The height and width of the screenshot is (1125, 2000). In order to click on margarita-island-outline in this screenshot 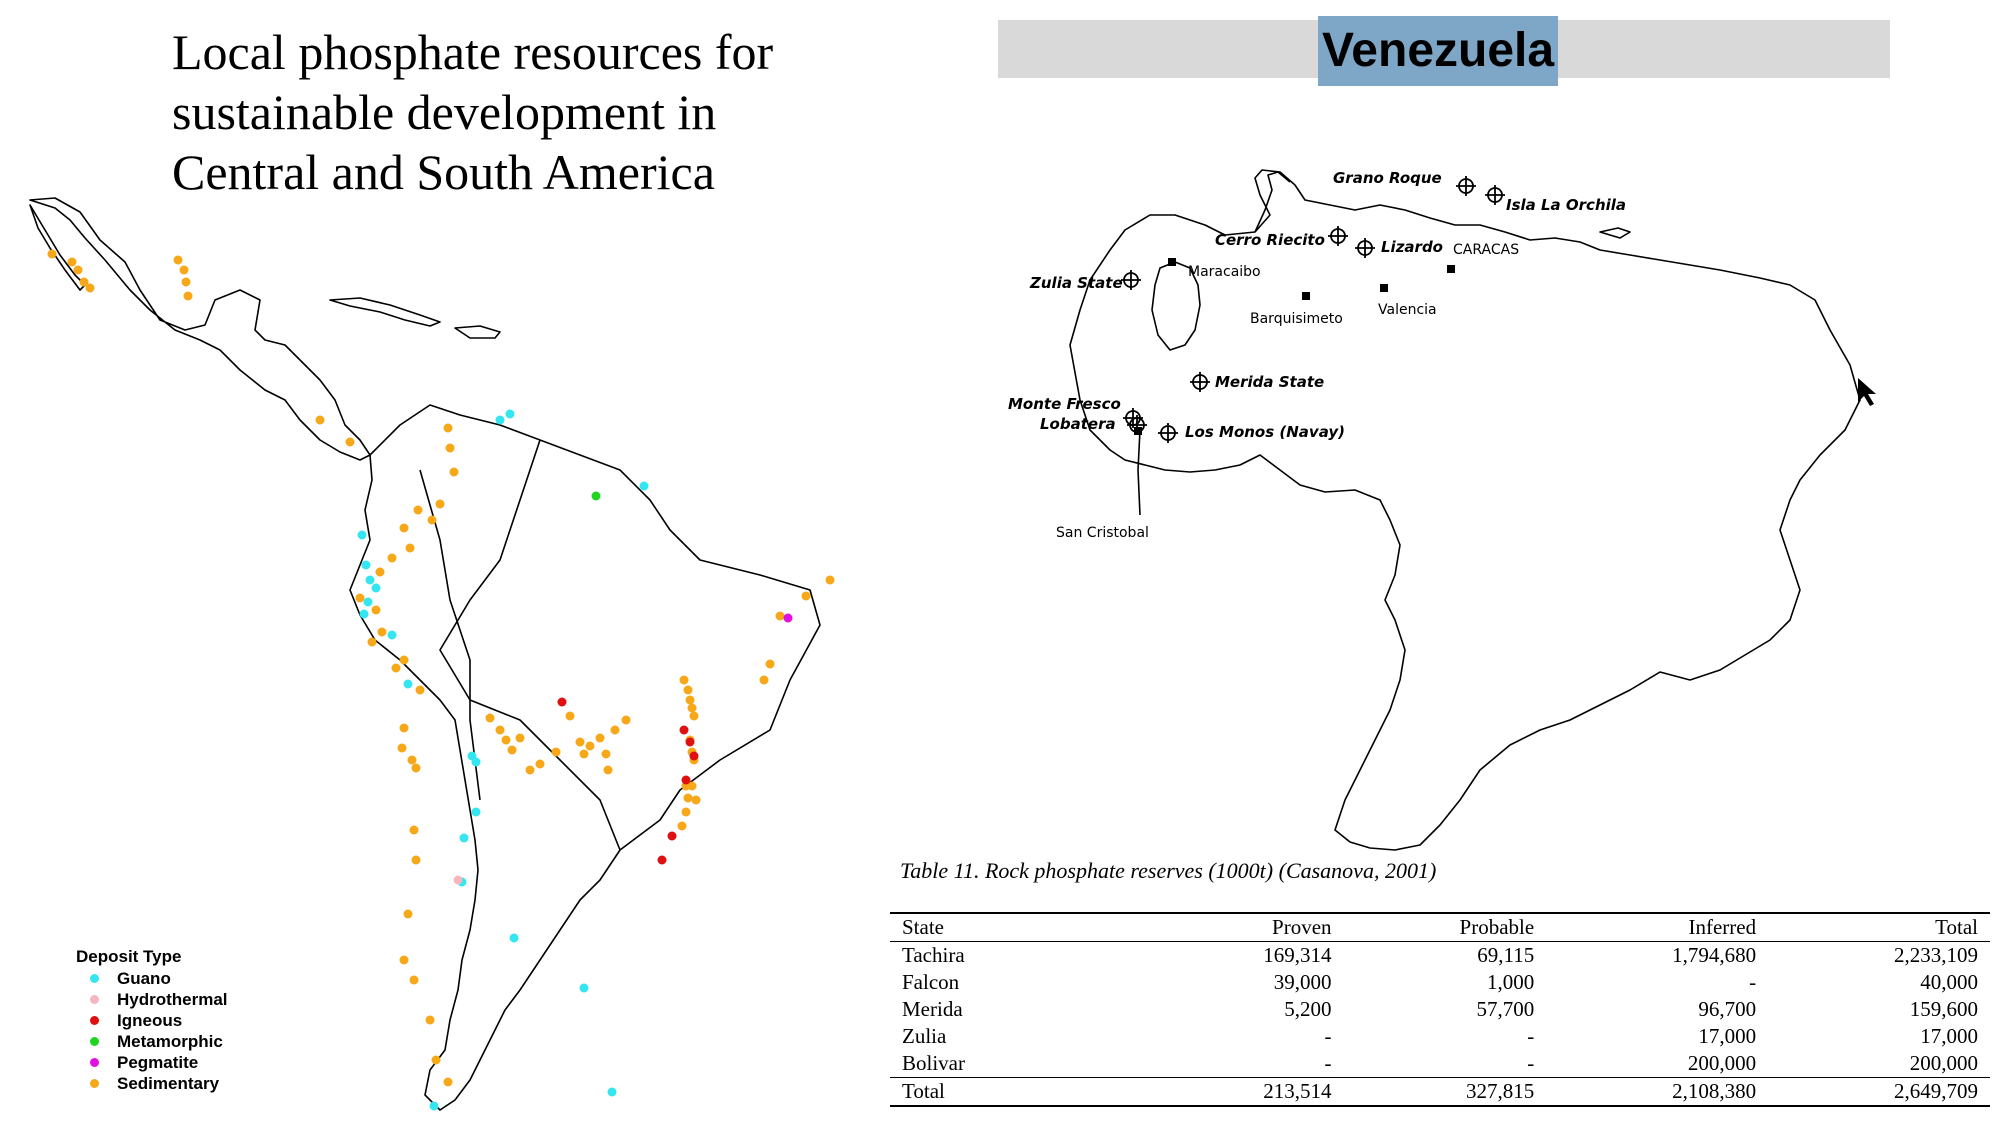, I will do `click(1615, 233)`.